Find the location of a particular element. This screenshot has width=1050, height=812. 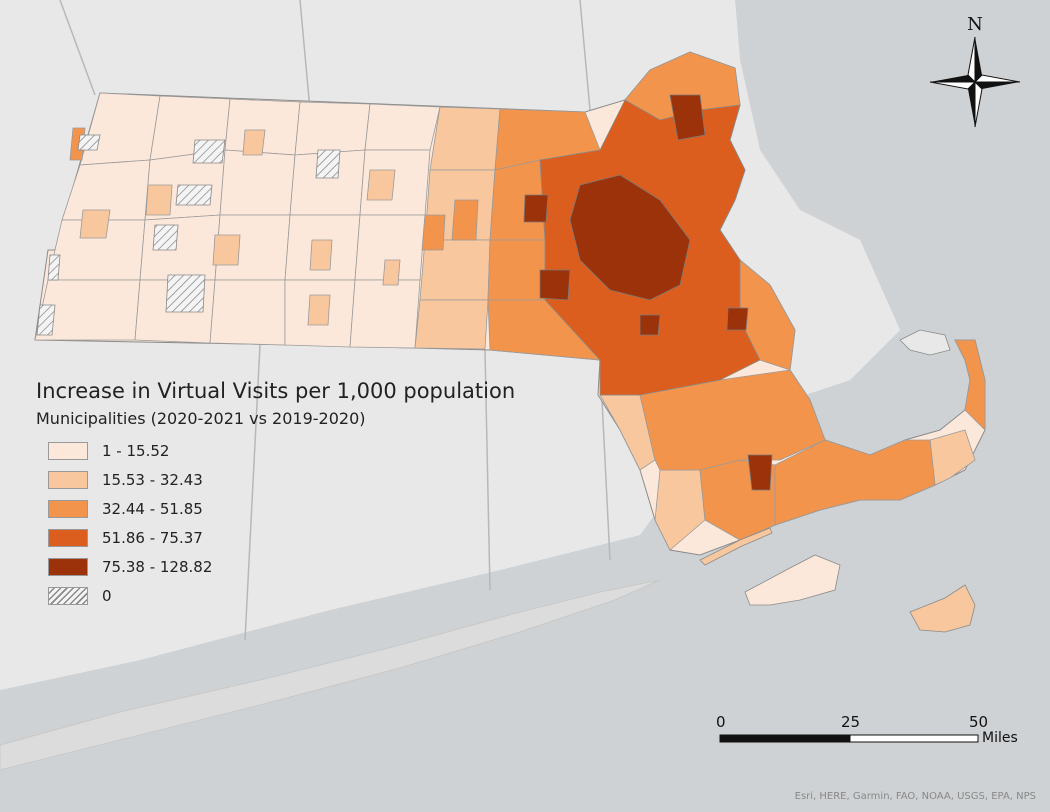

elizabeth-islands is located at coordinates (736, 546).